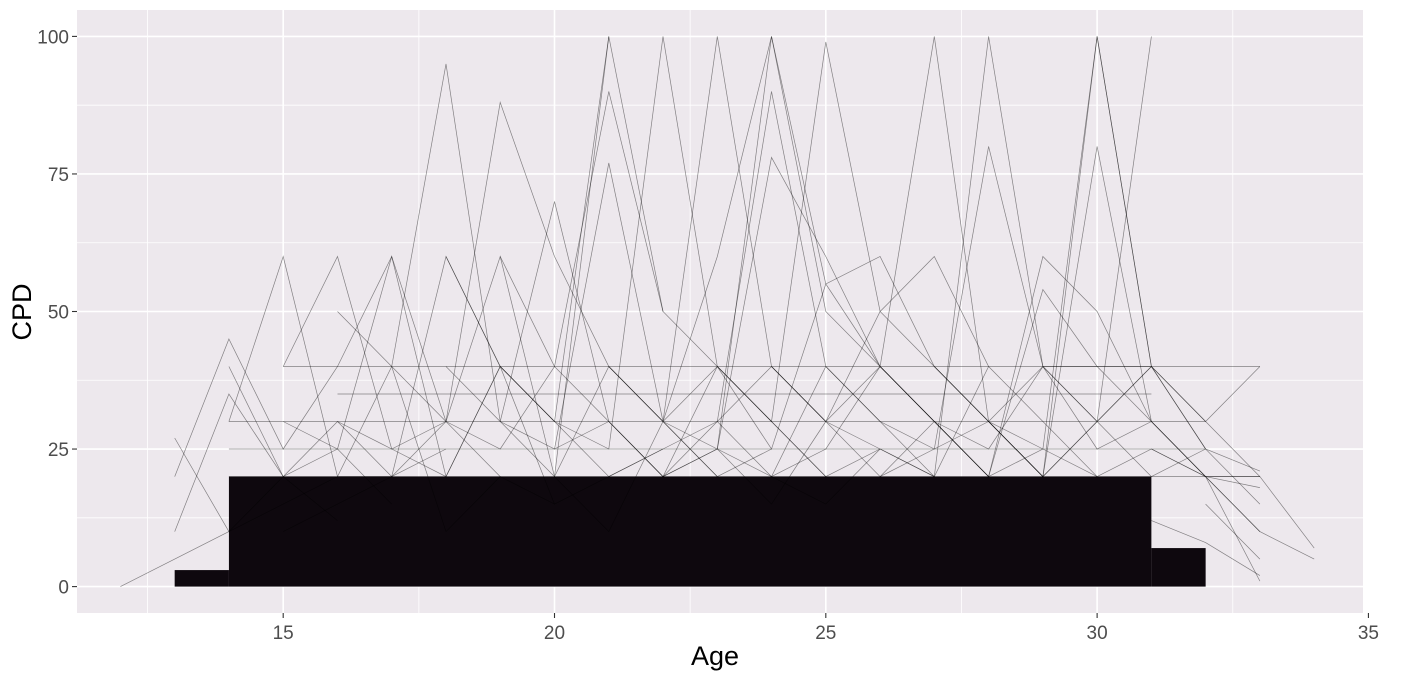  What do you see at coordinates (554, 633) in the screenshot?
I see `x-tick-label: 20` at bounding box center [554, 633].